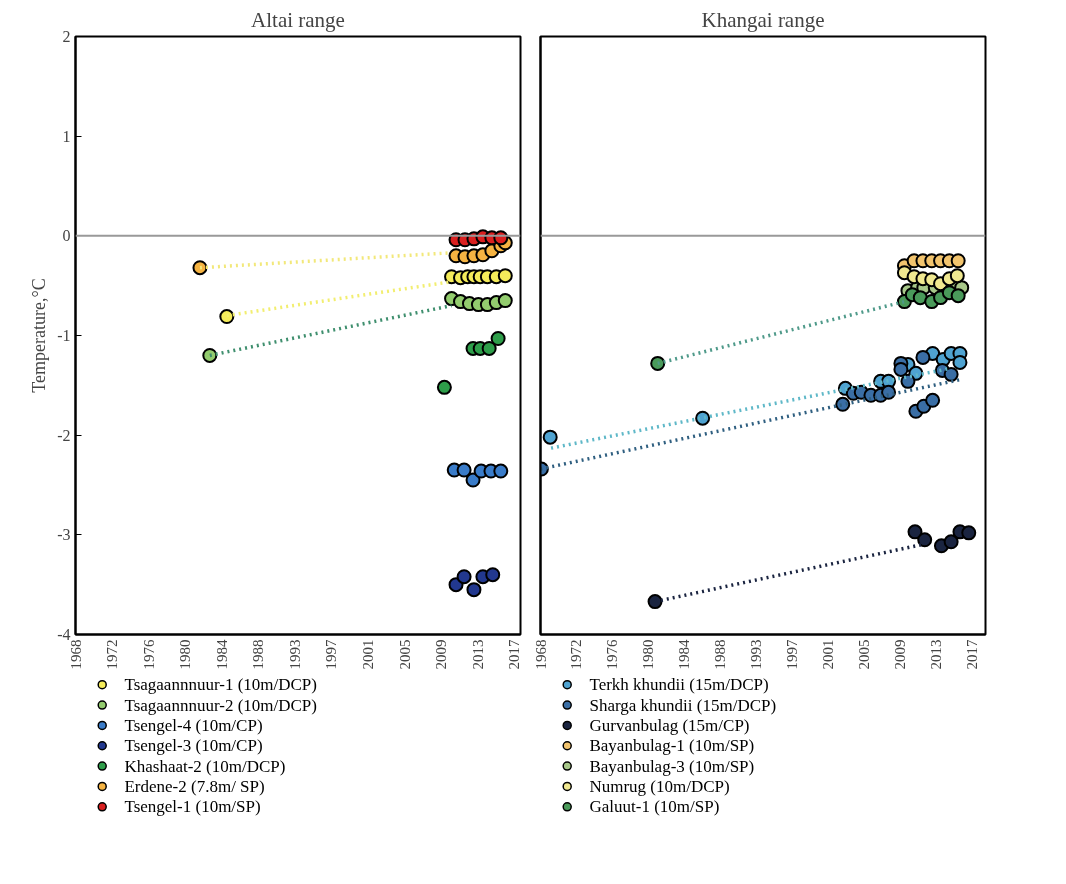 The height and width of the screenshot is (884, 1066). I want to click on legend-label: Tsengel-3 (10m/CP), so click(193, 746).